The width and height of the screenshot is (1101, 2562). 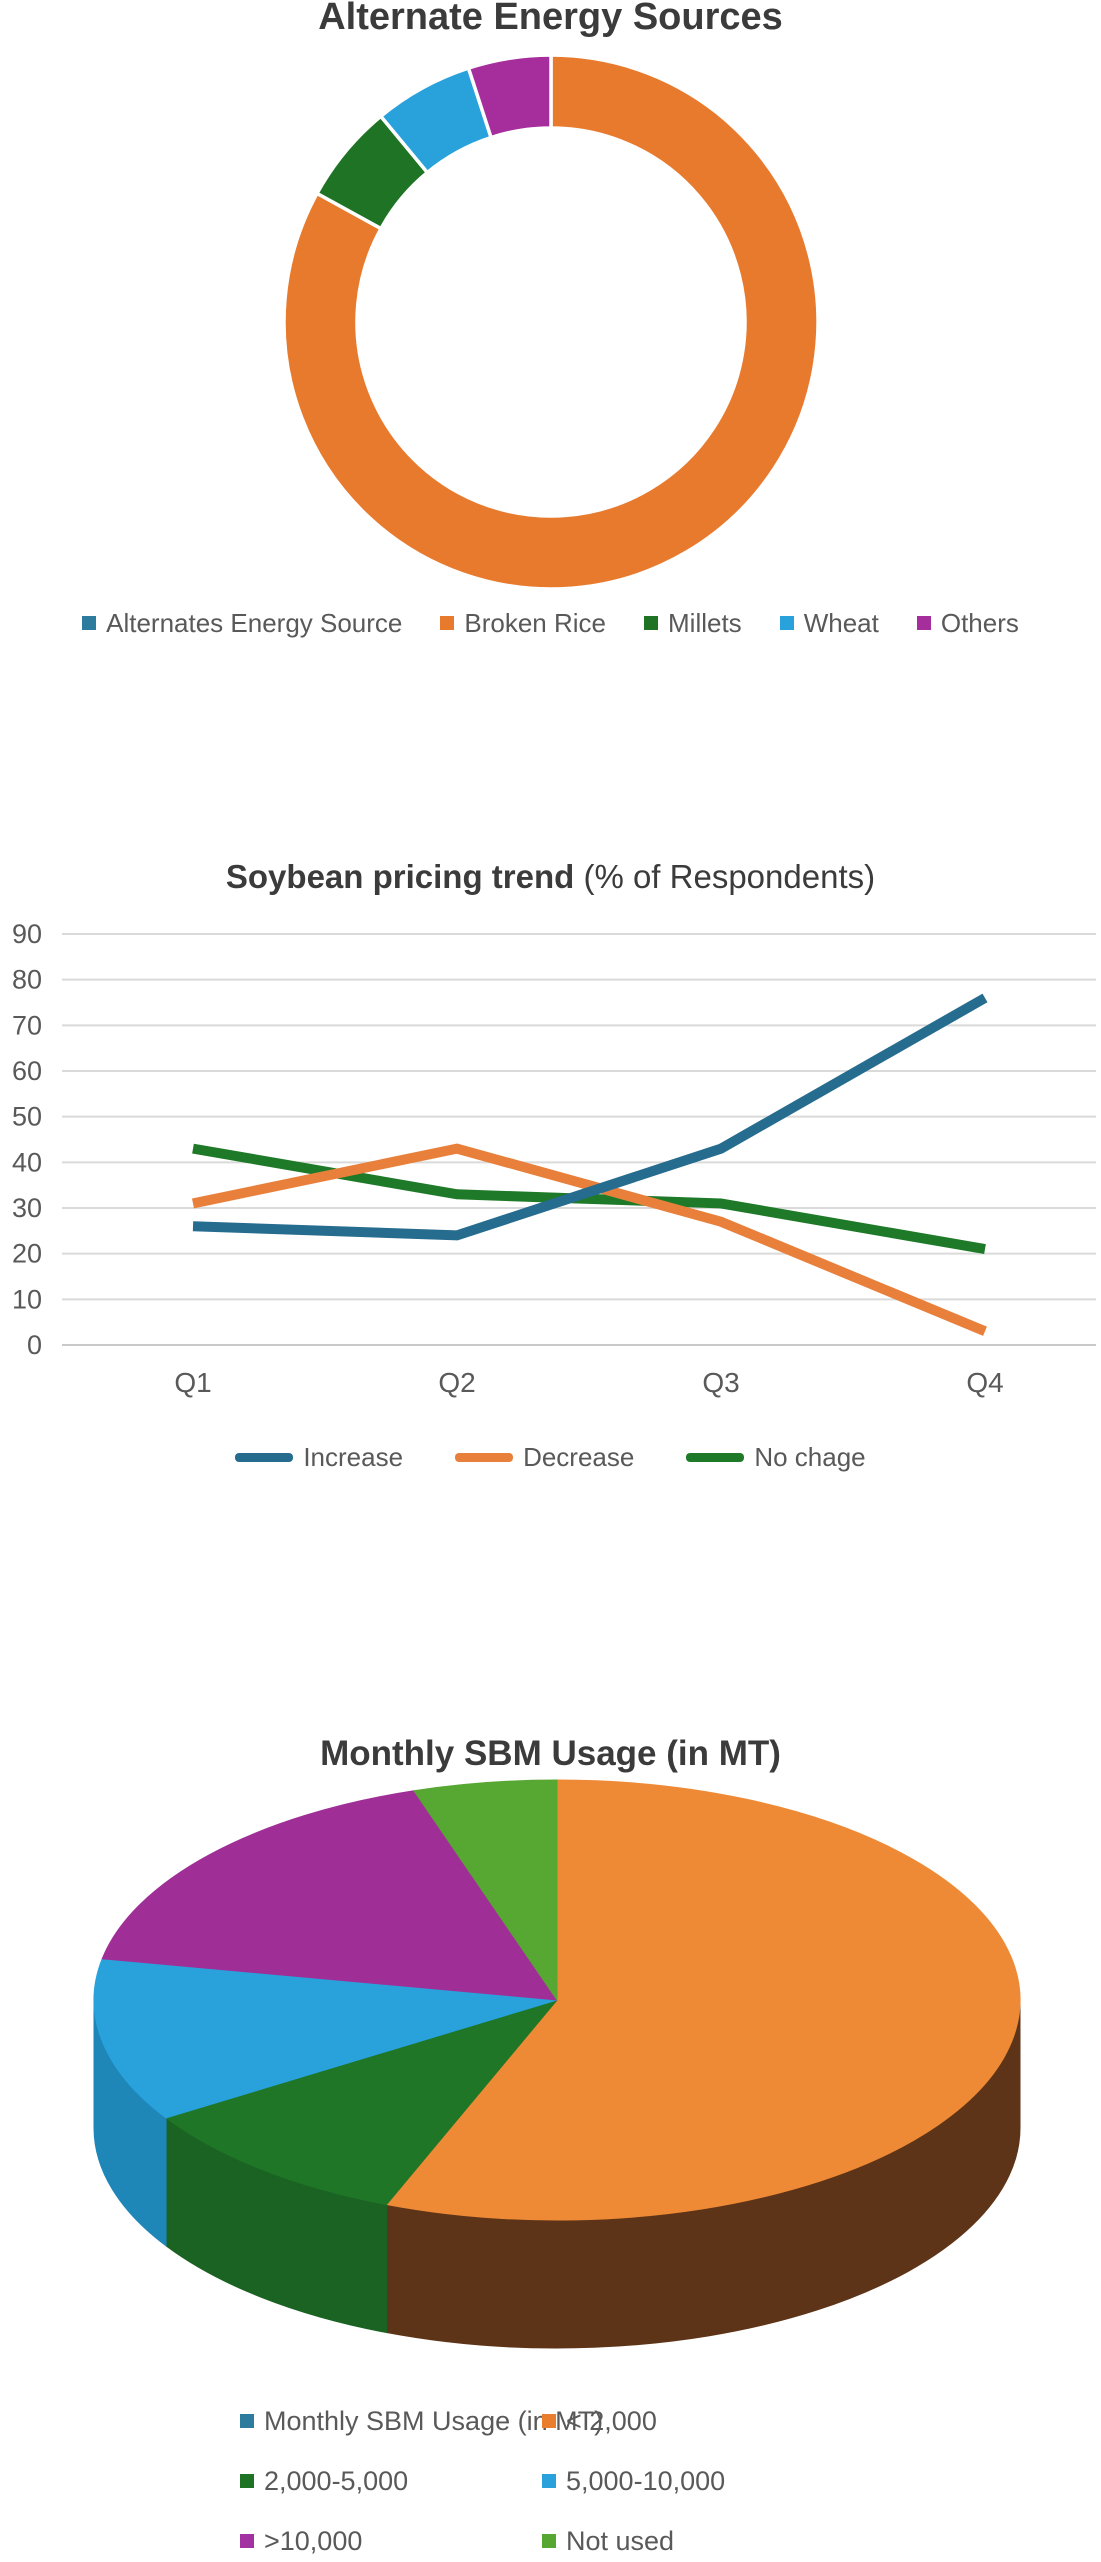 I want to click on line-legend: Increase Decrease No chage, so click(x=550, y=1457).